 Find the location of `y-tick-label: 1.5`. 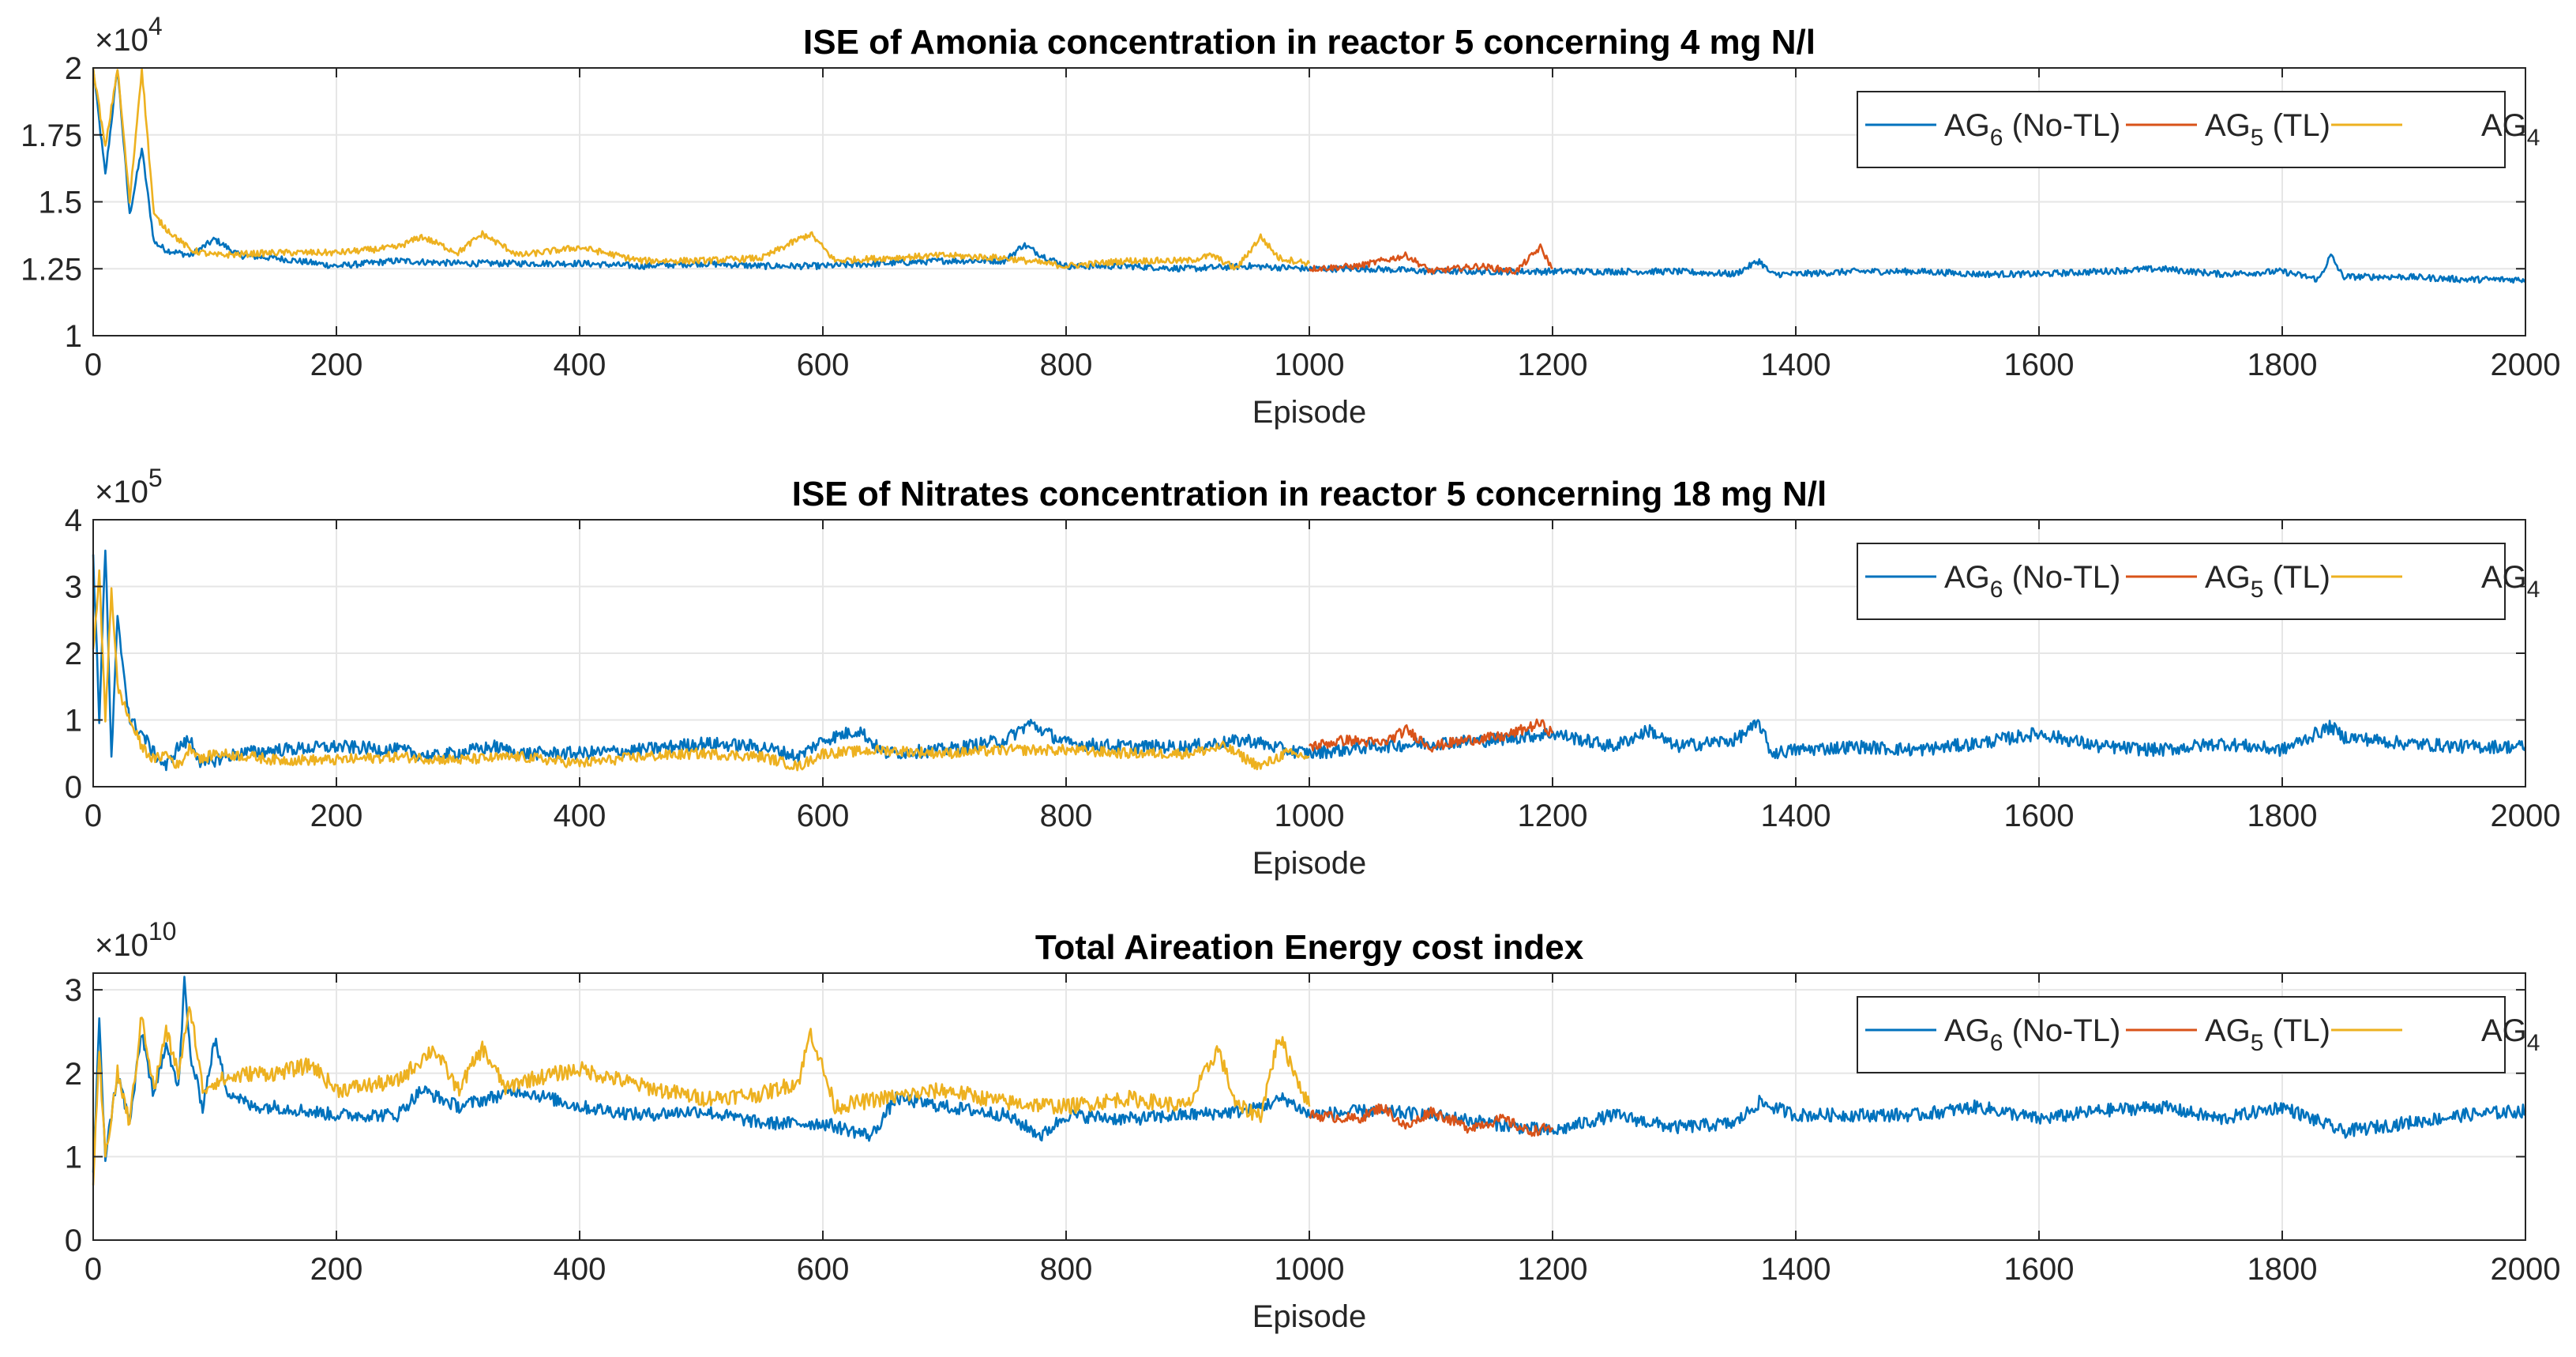

y-tick-label: 1.5 is located at coordinates (60, 203).